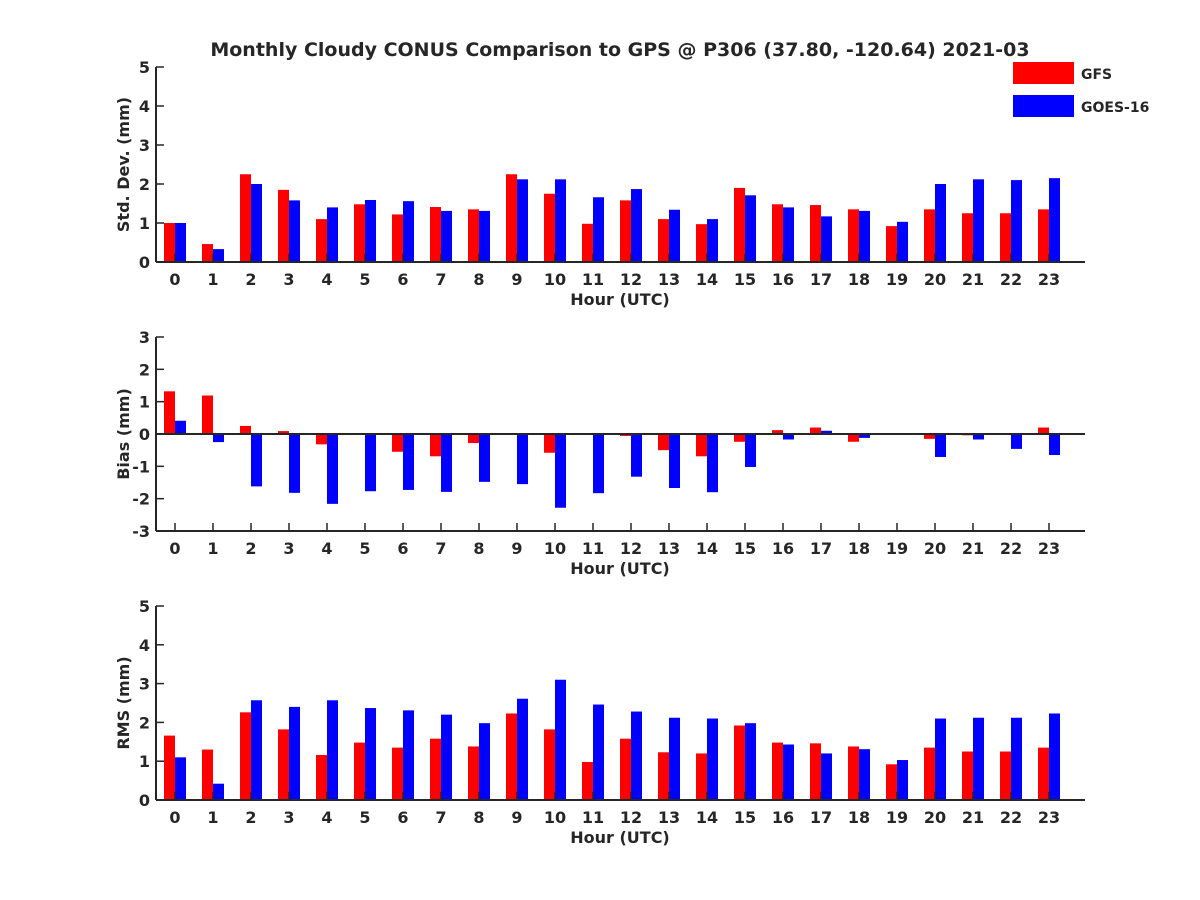 Image resolution: width=1200 pixels, height=900 pixels. Describe the element at coordinates (516, 279) in the screenshot. I see `x-tick-label: 9` at that location.